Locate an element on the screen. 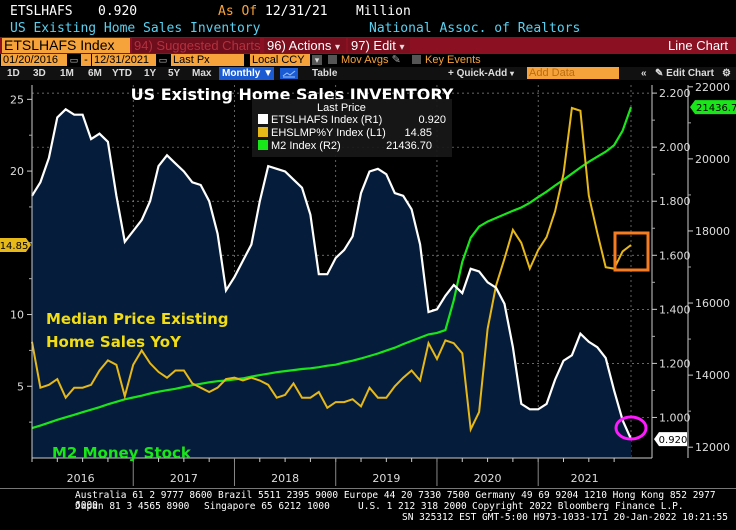 This screenshot has width=736, height=530. edit-label: 97) Edit is located at coordinates (373, 45).